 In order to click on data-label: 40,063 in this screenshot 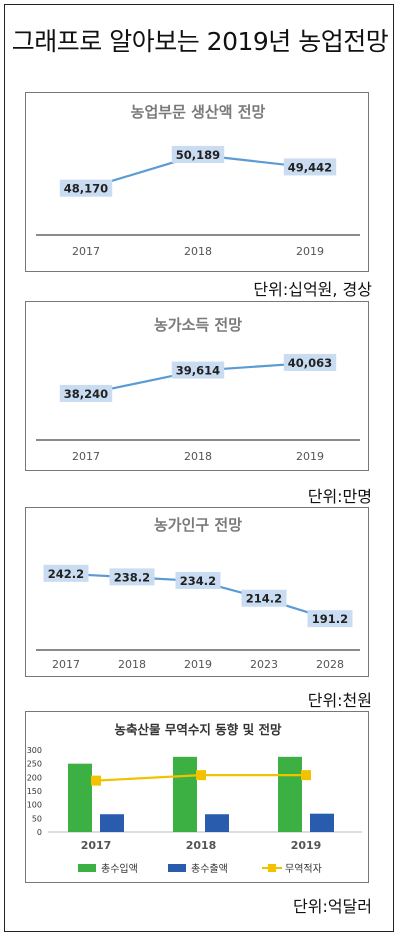, I will do `click(310, 363)`.